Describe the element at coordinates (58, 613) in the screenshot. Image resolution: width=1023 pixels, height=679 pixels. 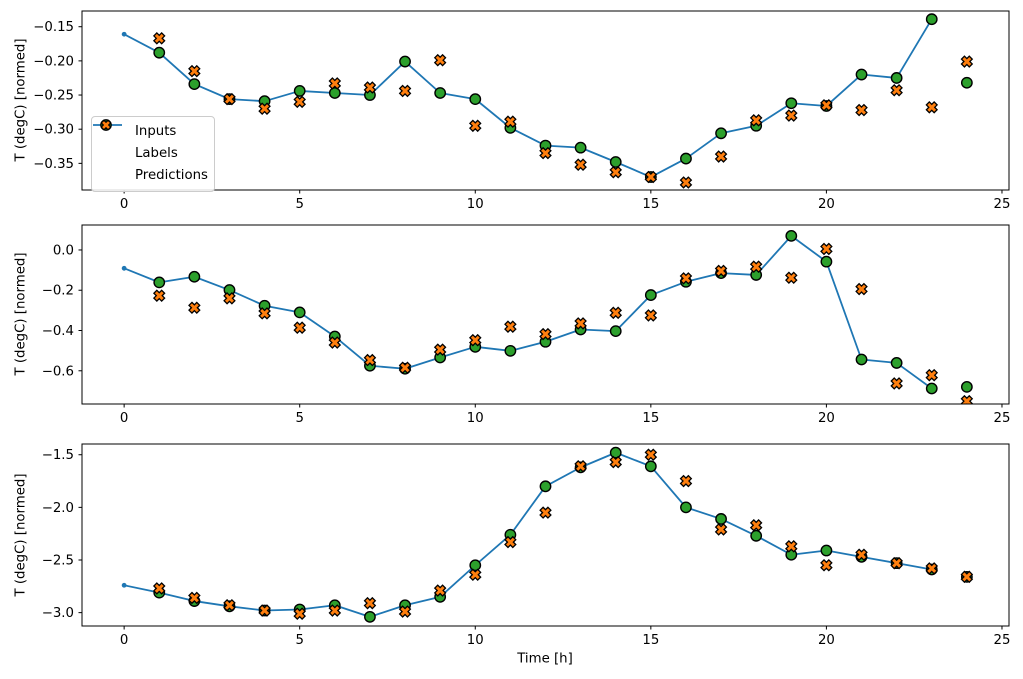
I see `y-tick-label: −3.0` at that location.